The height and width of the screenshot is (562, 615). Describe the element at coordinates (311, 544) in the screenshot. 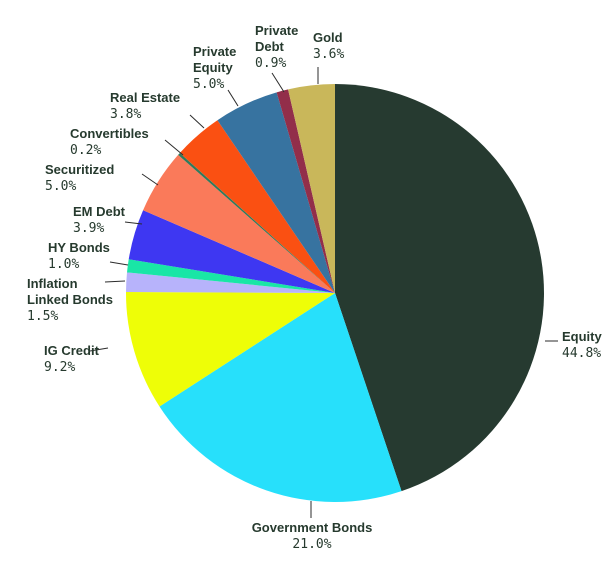

I see `slice-label-value: 21.0%` at that location.